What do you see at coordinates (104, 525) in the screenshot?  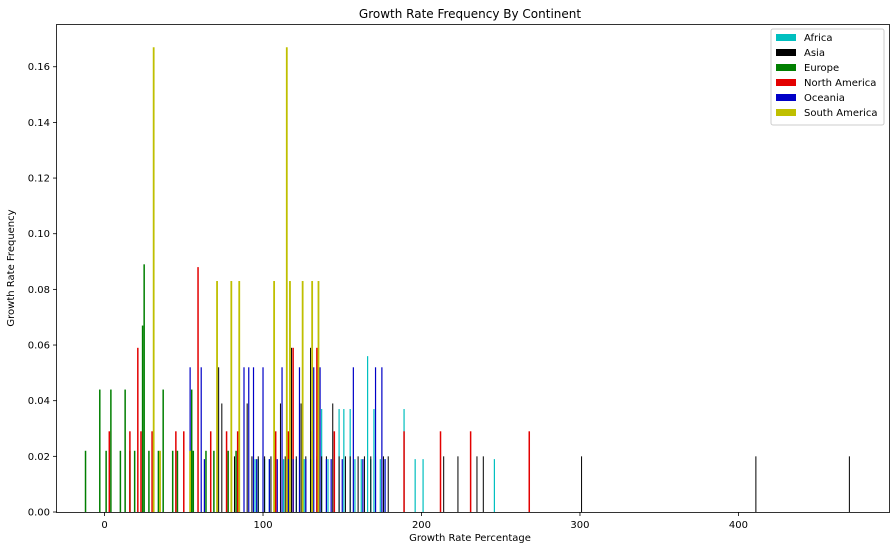 I see `x-tick-label: 0` at bounding box center [104, 525].